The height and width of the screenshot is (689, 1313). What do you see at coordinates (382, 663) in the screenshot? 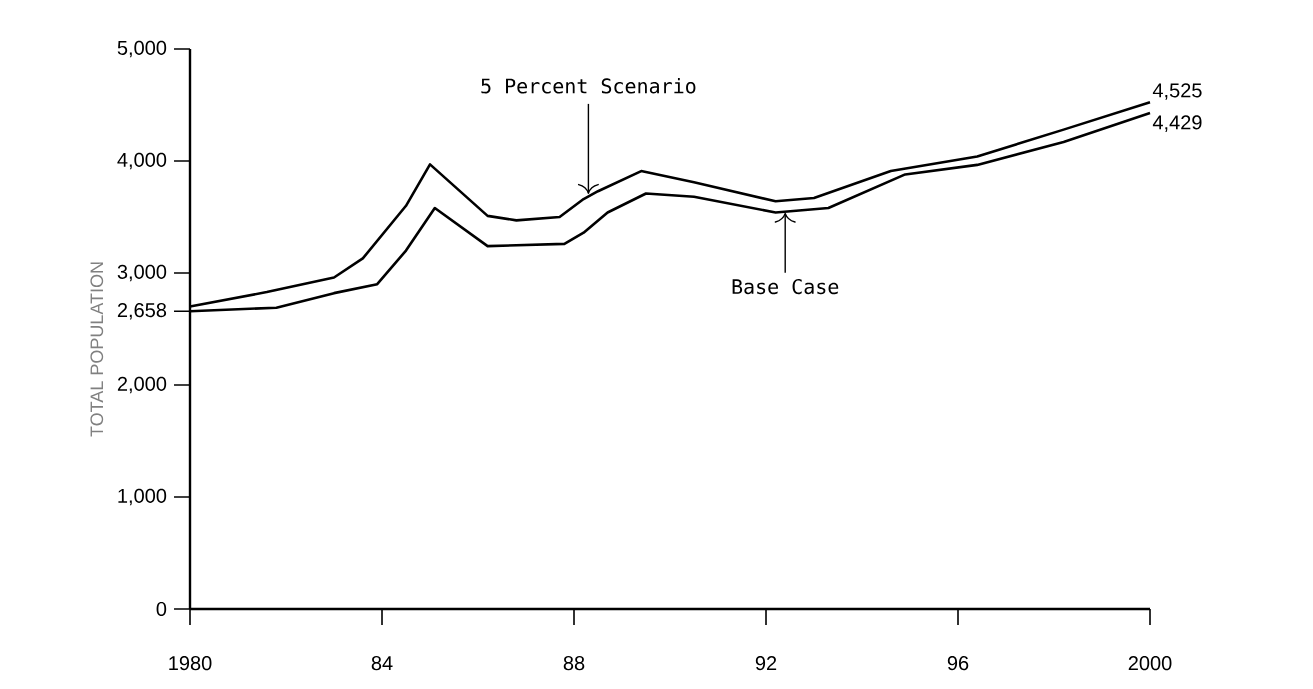
I see `x-tick-label: 84` at bounding box center [382, 663].